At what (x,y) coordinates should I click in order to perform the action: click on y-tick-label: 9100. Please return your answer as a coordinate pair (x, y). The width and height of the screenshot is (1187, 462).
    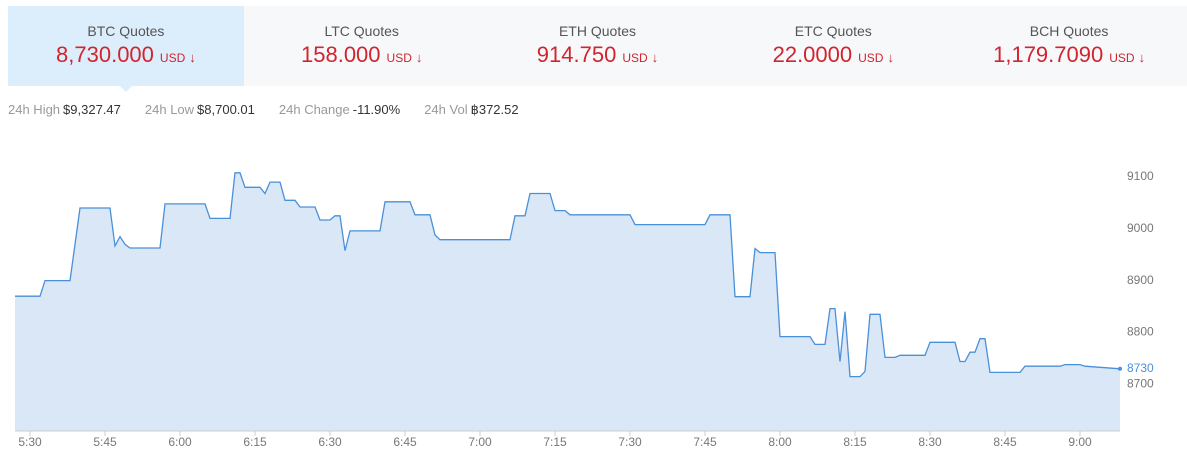
    Looking at the image, I should click on (1140, 176).